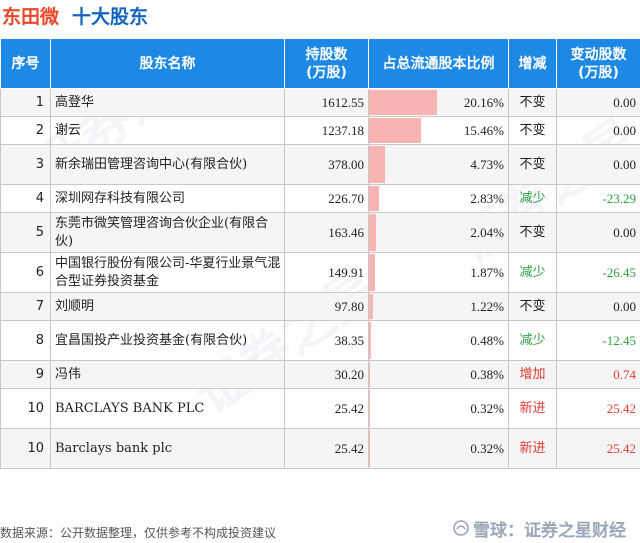 This screenshot has height=543, width=640. What do you see at coordinates (25, 272) in the screenshot?
I see `rank-cell: 6` at bounding box center [25, 272].